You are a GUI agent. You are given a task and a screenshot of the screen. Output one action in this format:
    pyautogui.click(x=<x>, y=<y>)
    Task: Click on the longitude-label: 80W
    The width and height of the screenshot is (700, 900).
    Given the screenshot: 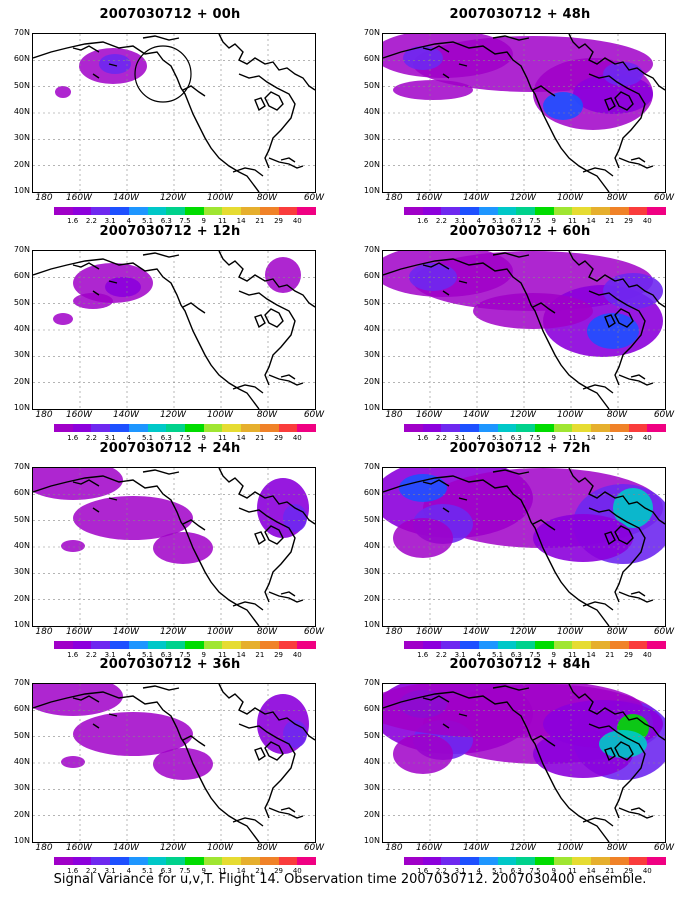 What is the action you would take?
    pyautogui.click(x=267, y=415)
    